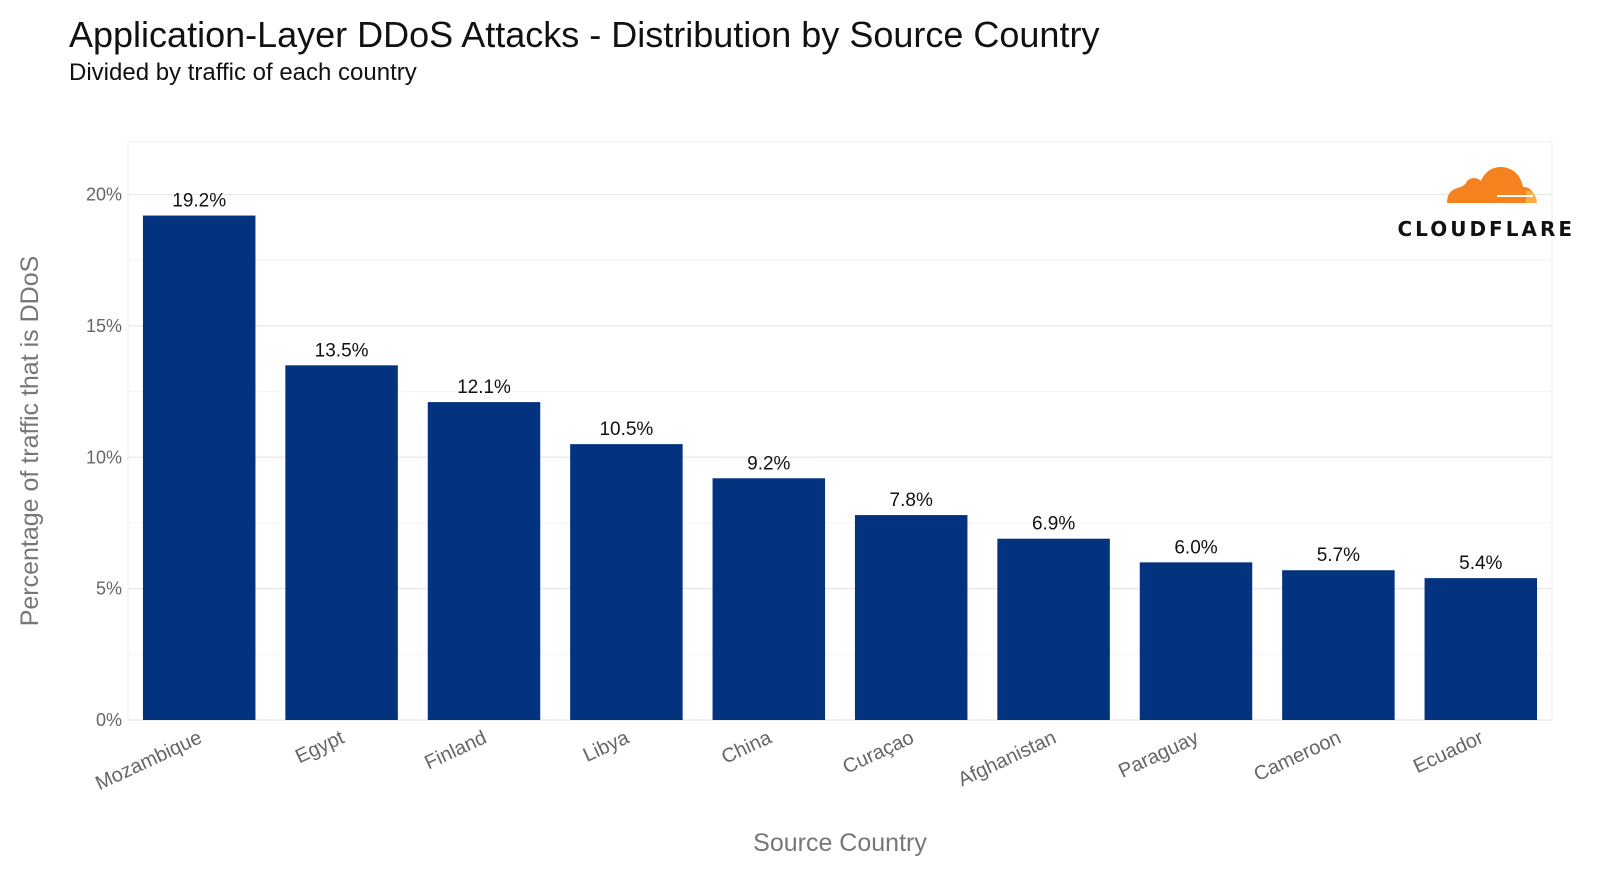  What do you see at coordinates (104, 195) in the screenshot?
I see `y-tick-label: 20%` at bounding box center [104, 195].